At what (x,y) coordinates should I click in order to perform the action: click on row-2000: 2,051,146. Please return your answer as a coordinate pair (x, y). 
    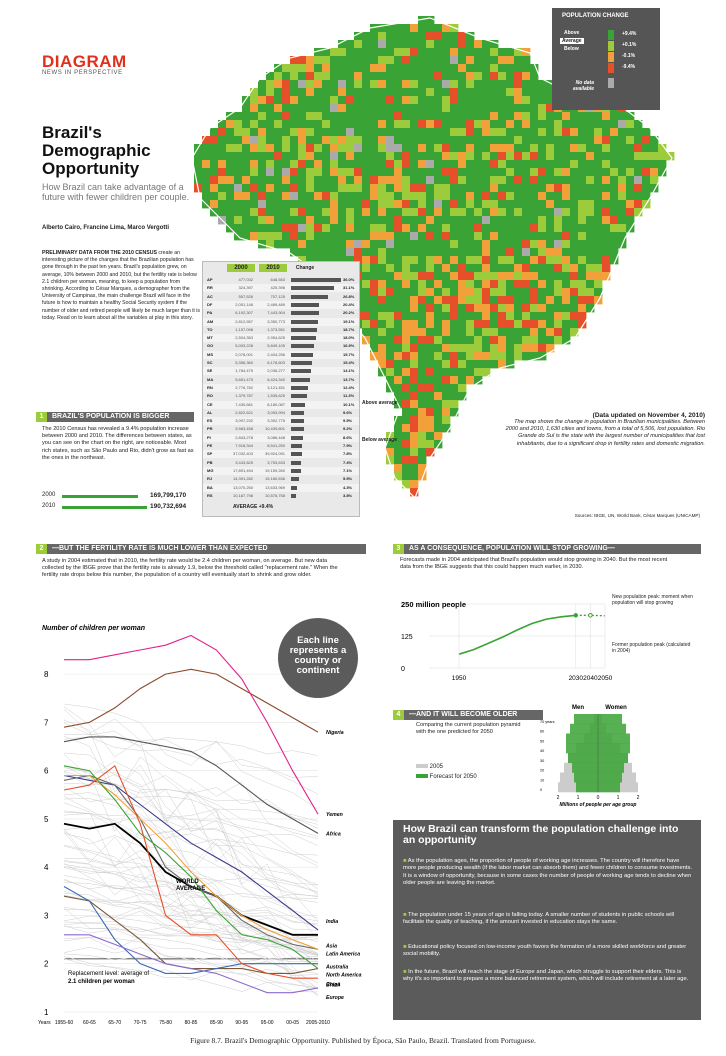
    Looking at the image, I should click on (244, 304).